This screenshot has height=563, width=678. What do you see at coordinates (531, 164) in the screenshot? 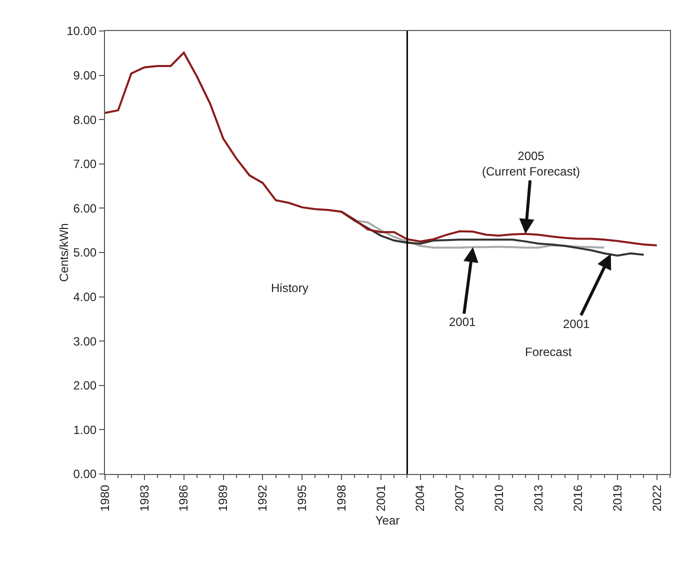
I see `annotation: 2005 (Current Forecast)` at bounding box center [531, 164].